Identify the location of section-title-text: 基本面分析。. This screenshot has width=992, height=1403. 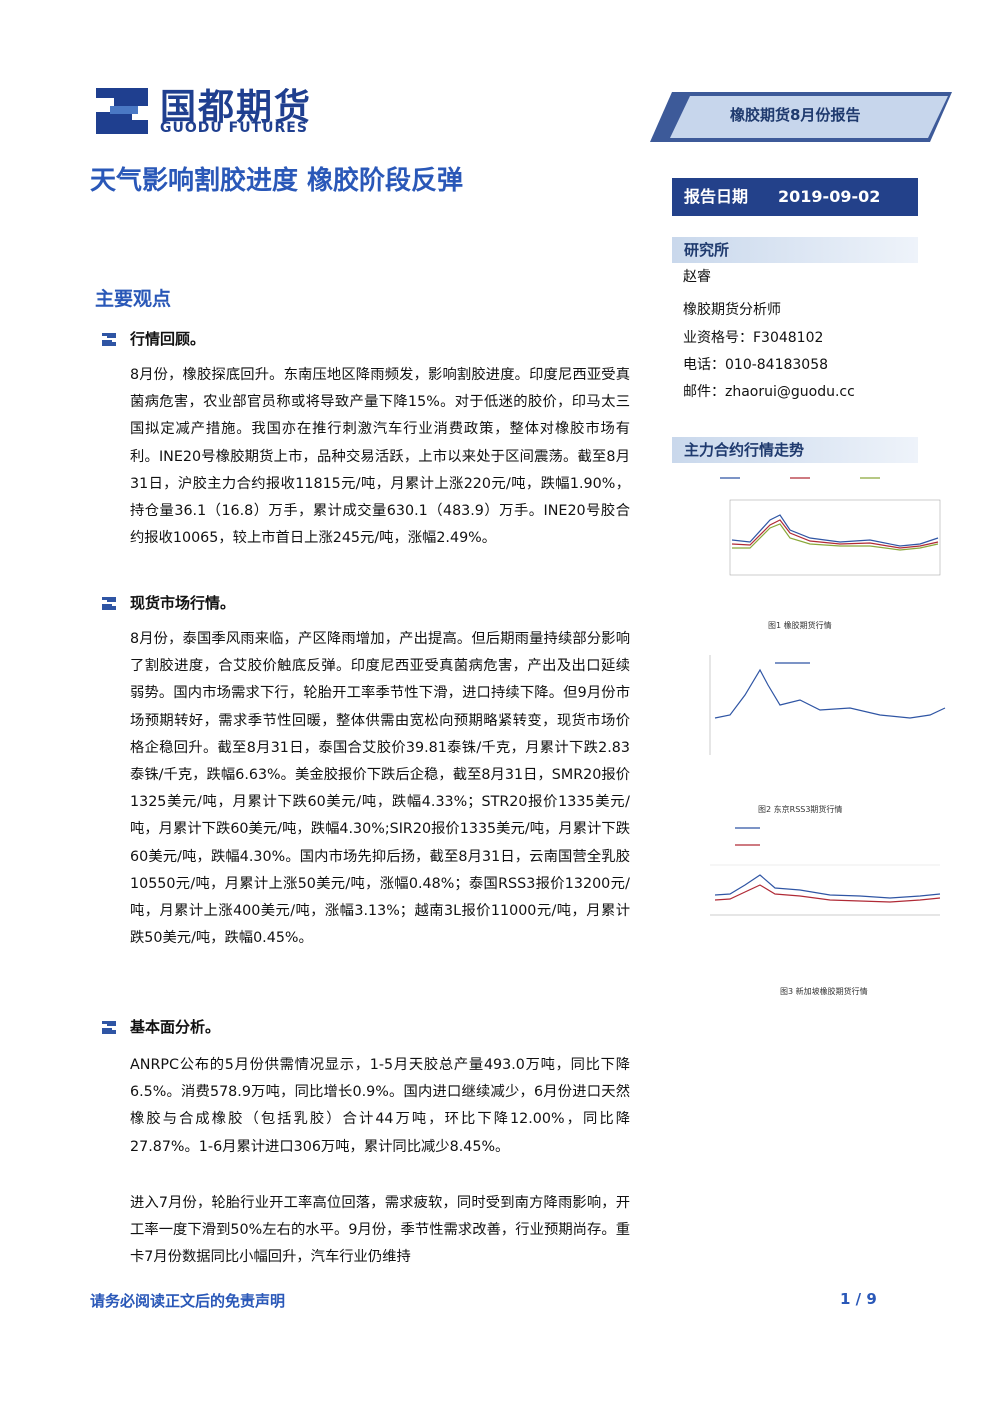
(175, 1027).